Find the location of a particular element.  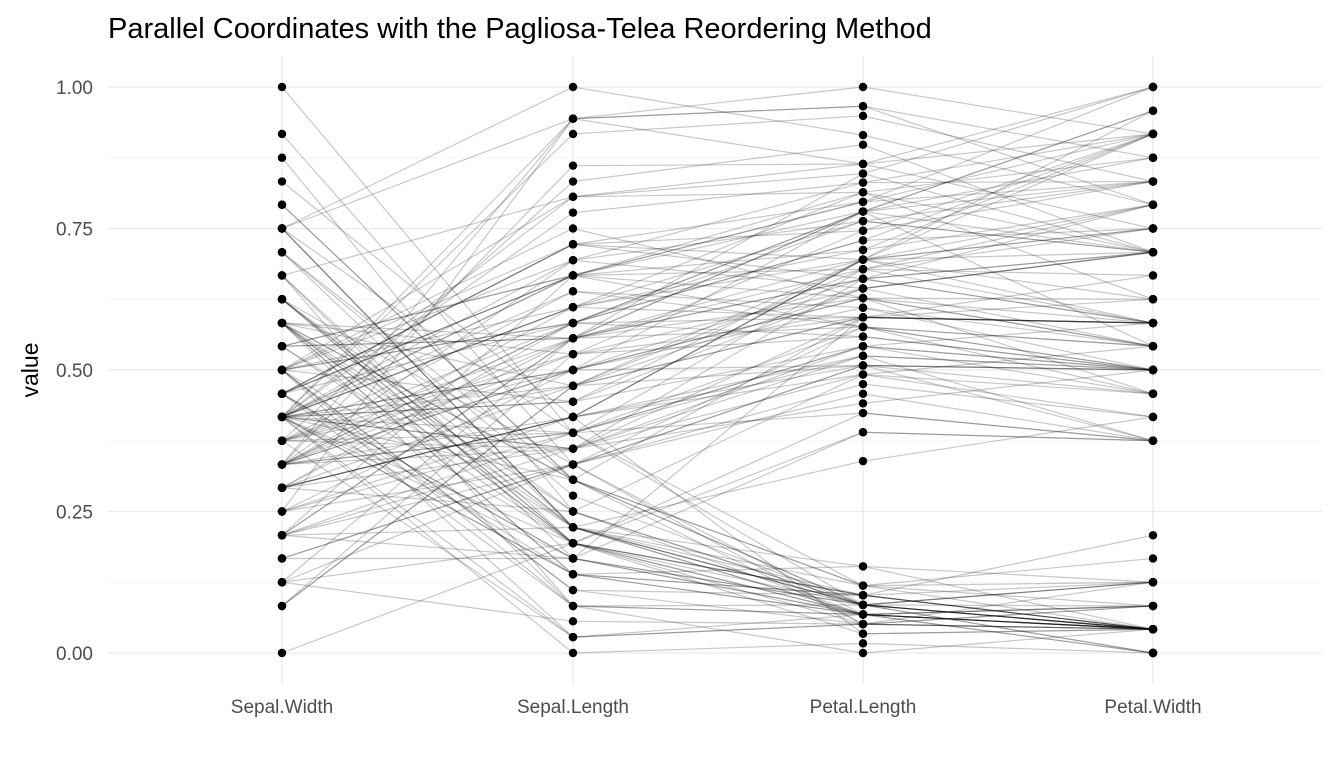

y-axis-ticks: 0.00 0.25 0.50 0.75 1.00 is located at coordinates (74, 371).